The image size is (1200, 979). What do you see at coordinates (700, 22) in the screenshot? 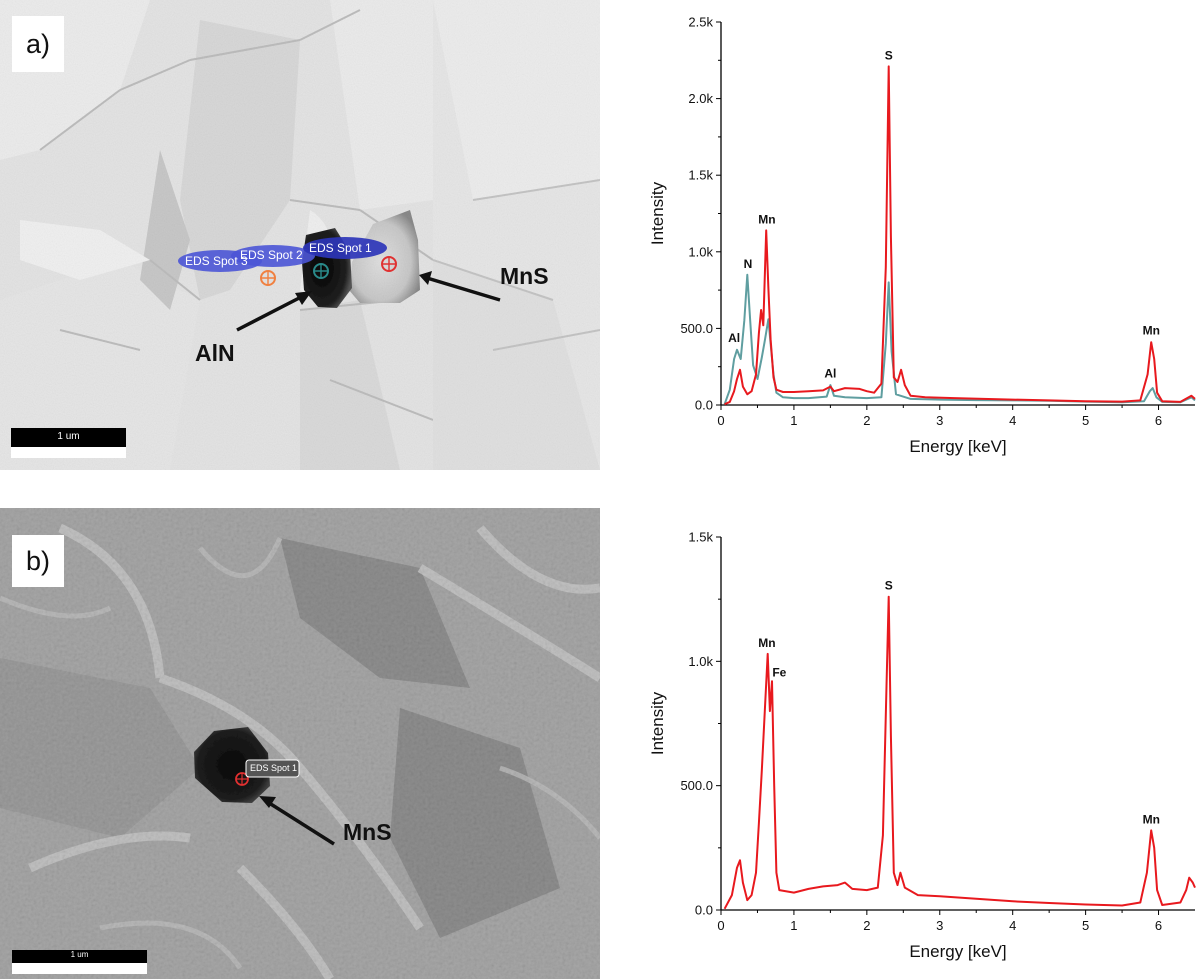
I see `y-tick-label: 2.5k` at bounding box center [700, 22].